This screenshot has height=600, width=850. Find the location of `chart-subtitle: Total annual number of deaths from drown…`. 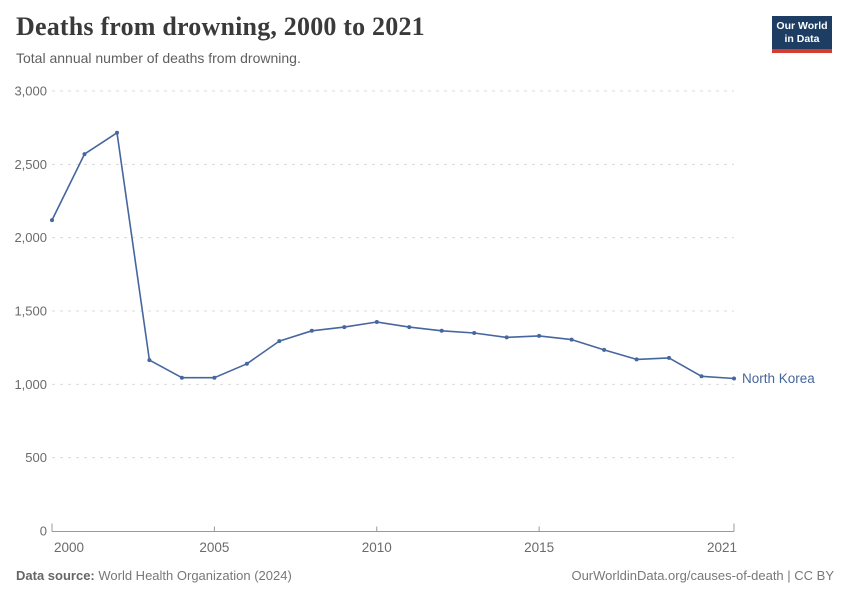

chart-subtitle: Total annual number of deaths from drown… is located at coordinates (158, 58).